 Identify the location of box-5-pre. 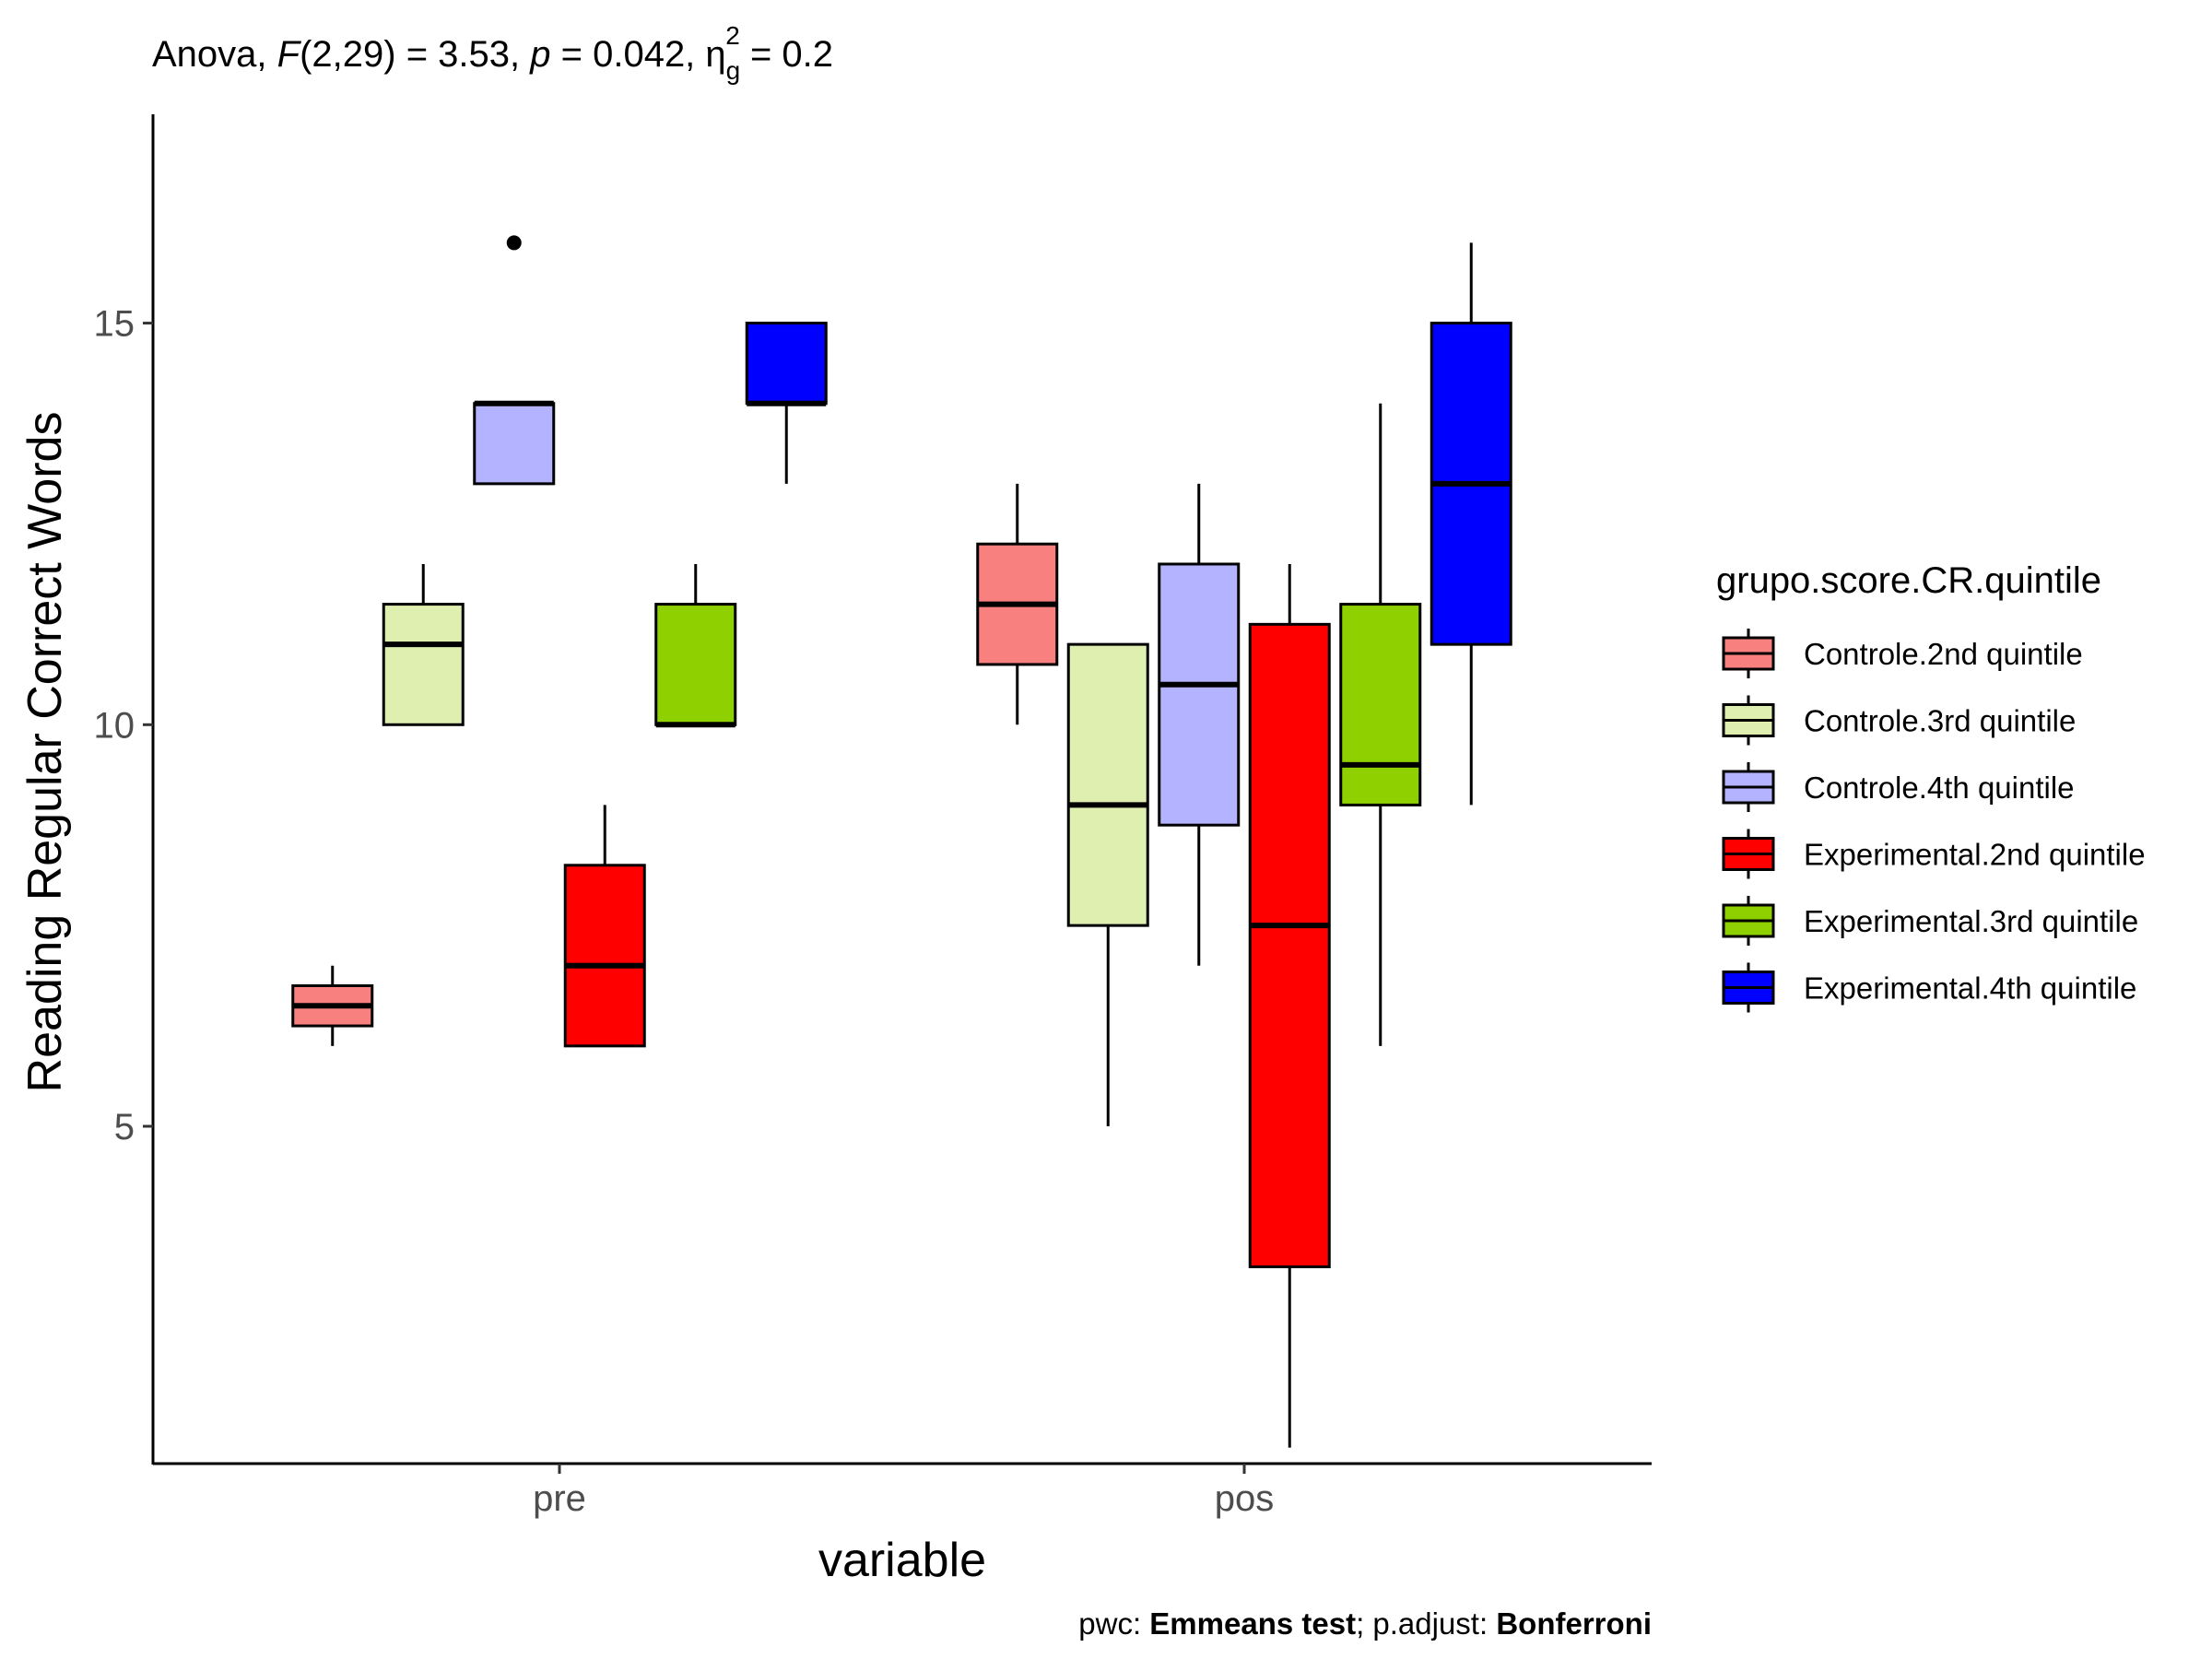
(786, 403).